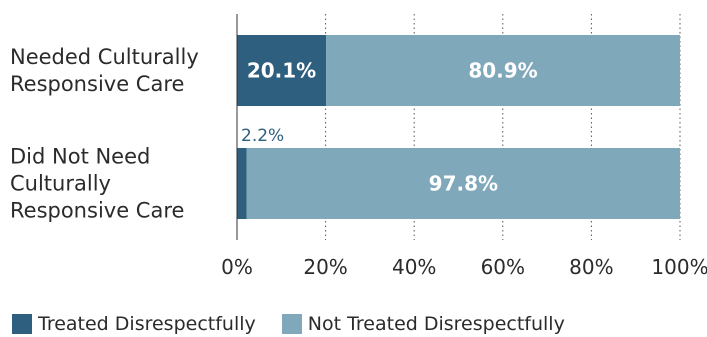  Describe the element at coordinates (591, 267) in the screenshot. I see `x-tick-label-4: 80%` at that location.